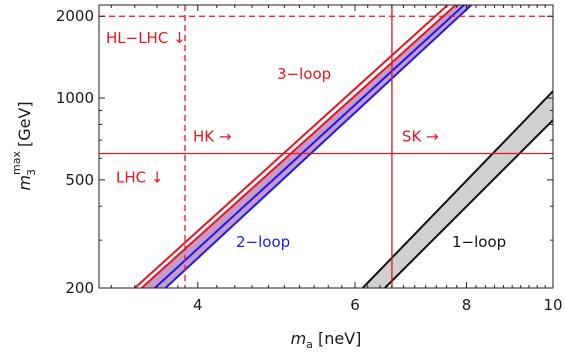 The image size is (565, 356). Describe the element at coordinates (468, 203) in the screenshot. I see `band-1-lower-line` at that location.